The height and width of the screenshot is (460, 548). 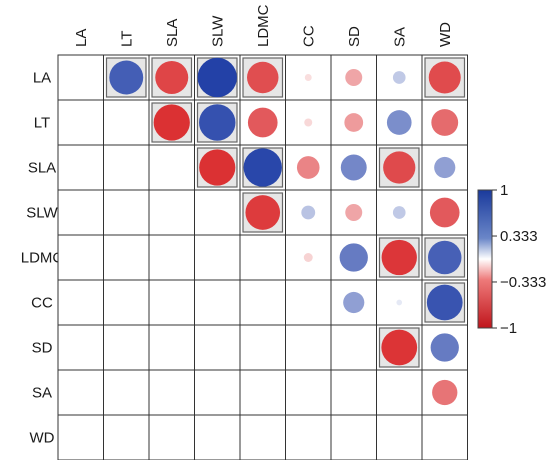 I want to click on row-labels: LA LT SLA SLW LDMC CC SD SA WD, so click(x=42, y=258).